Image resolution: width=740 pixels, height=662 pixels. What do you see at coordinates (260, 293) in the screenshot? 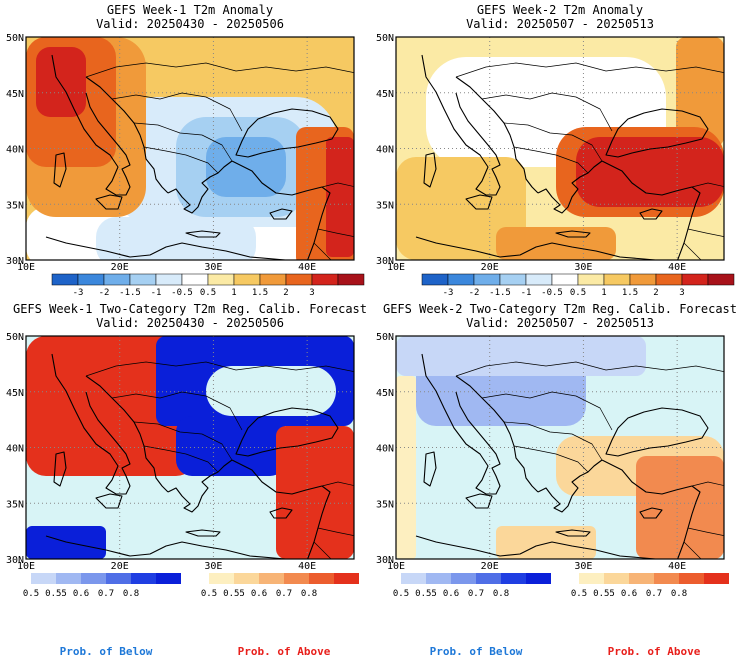
I see `colorbar-label: 1.5` at bounding box center [260, 293].